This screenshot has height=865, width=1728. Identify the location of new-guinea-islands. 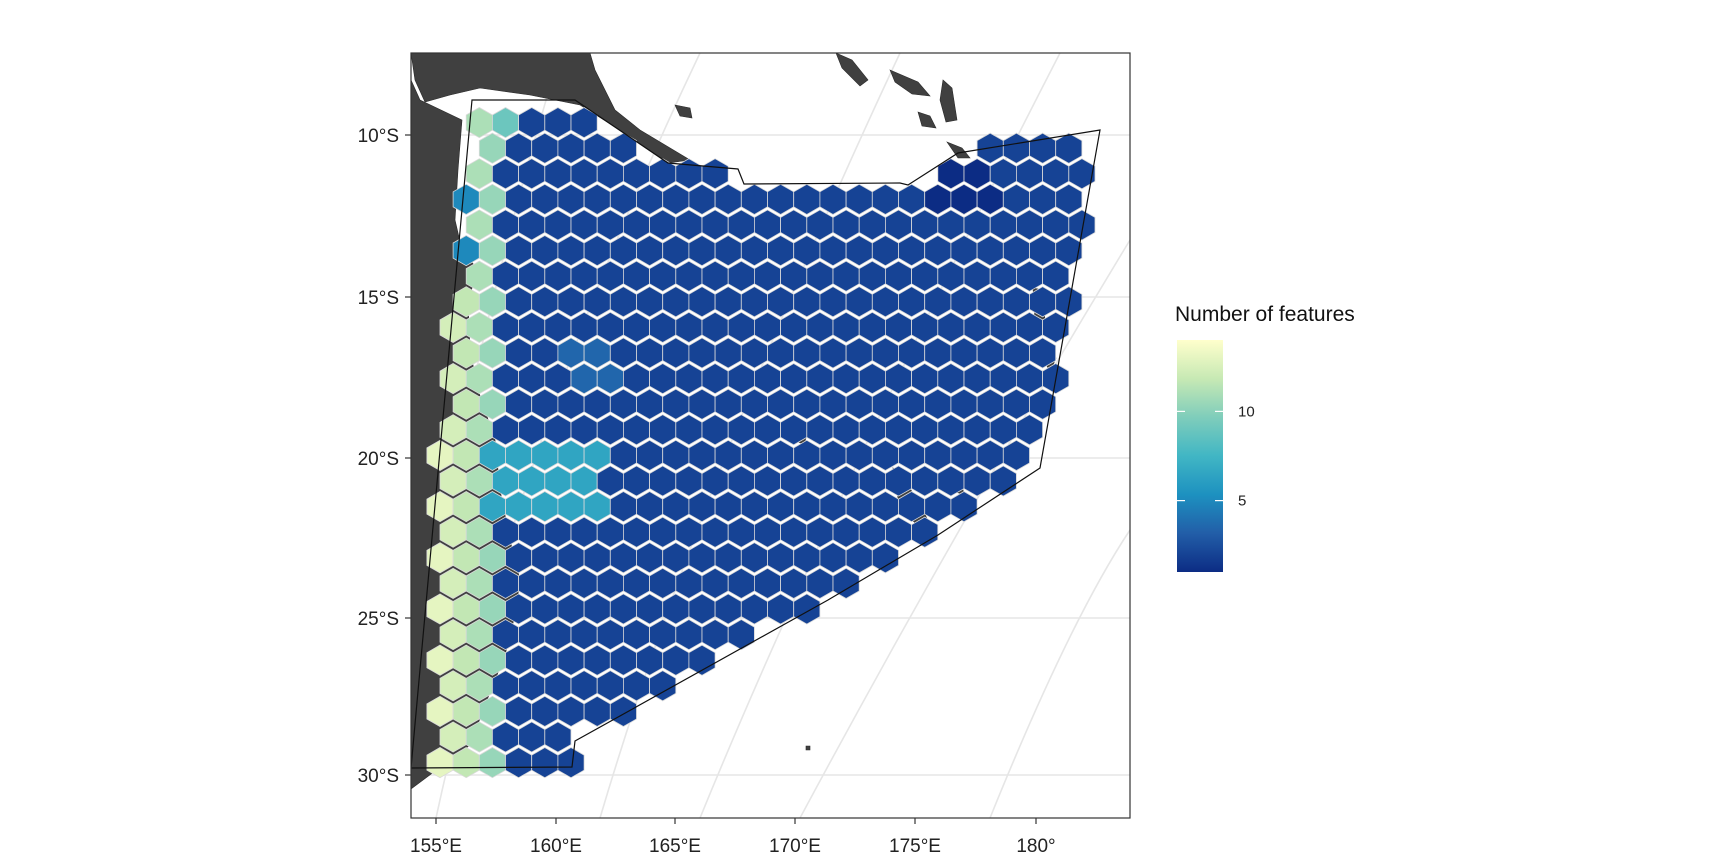
(683, 111).